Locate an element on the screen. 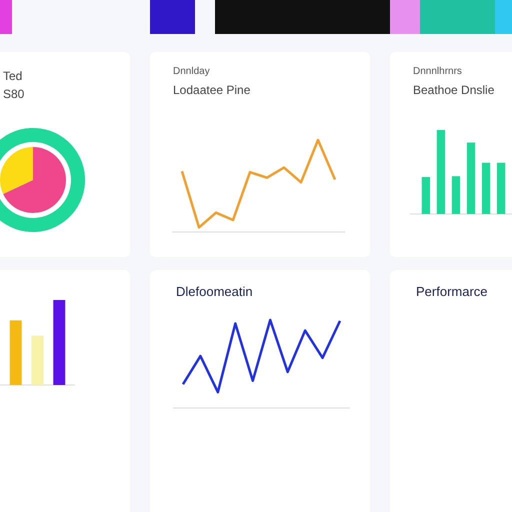 The height and width of the screenshot is (512, 512). chart-title: Ted is located at coordinates (12, 76).